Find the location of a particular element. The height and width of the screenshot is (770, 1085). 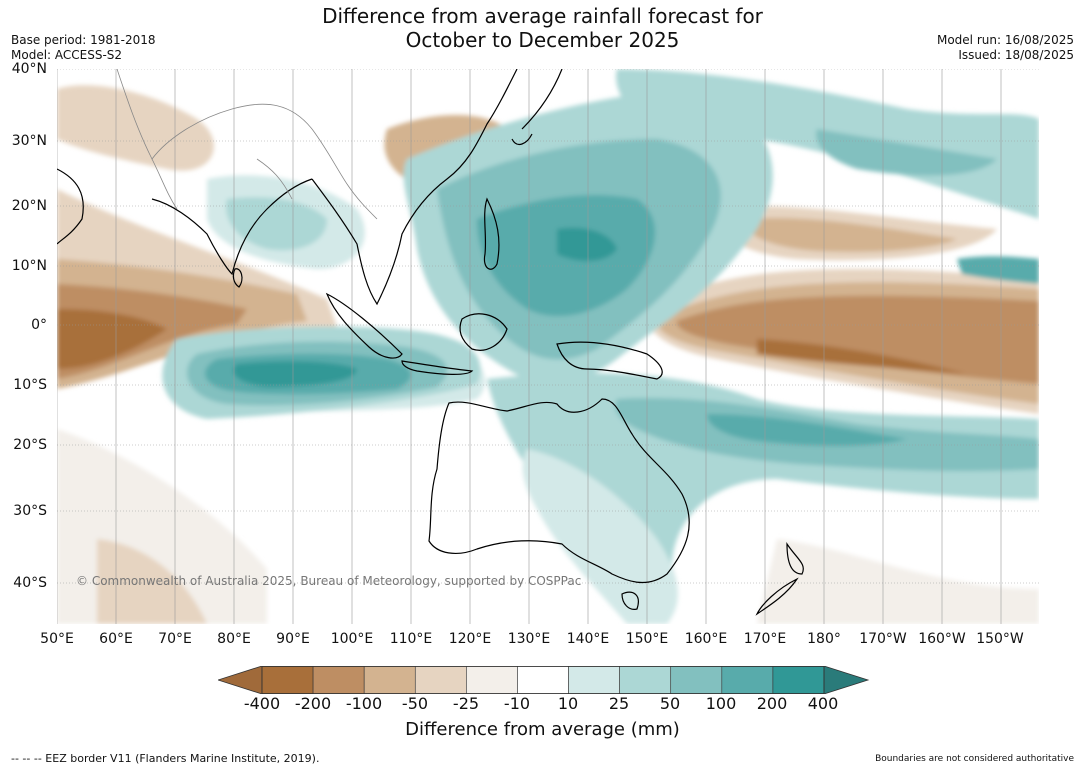

colorbar-cells is located at coordinates (543, 680).